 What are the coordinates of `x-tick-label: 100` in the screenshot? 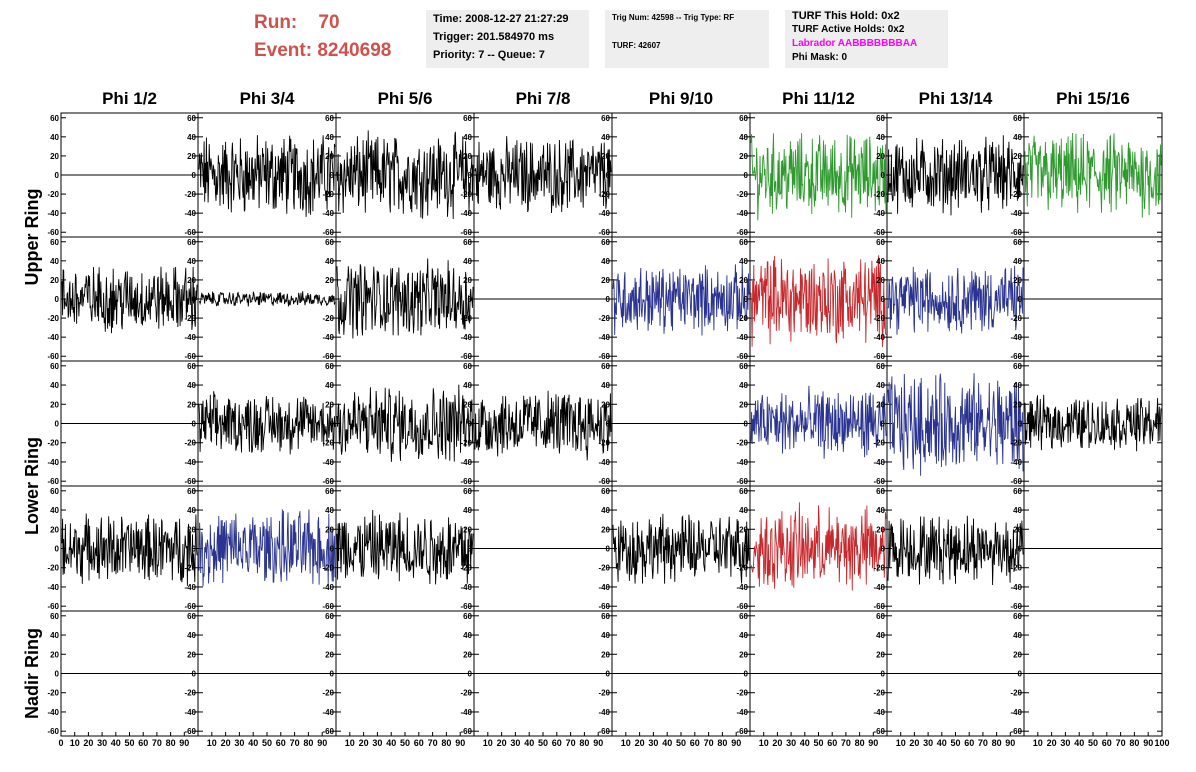 It's located at (1161, 743).